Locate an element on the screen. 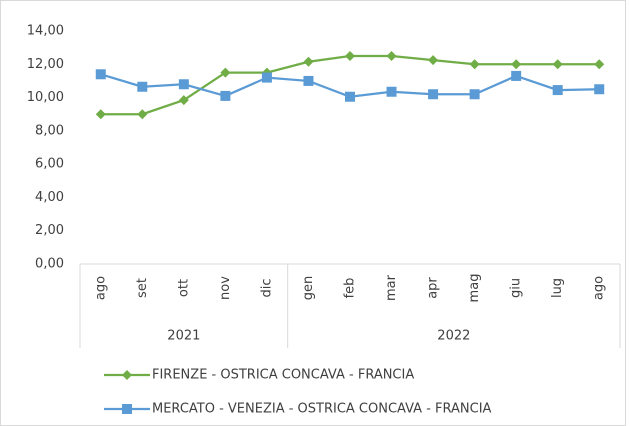  x-tick-label: apr is located at coordinates (433, 288).